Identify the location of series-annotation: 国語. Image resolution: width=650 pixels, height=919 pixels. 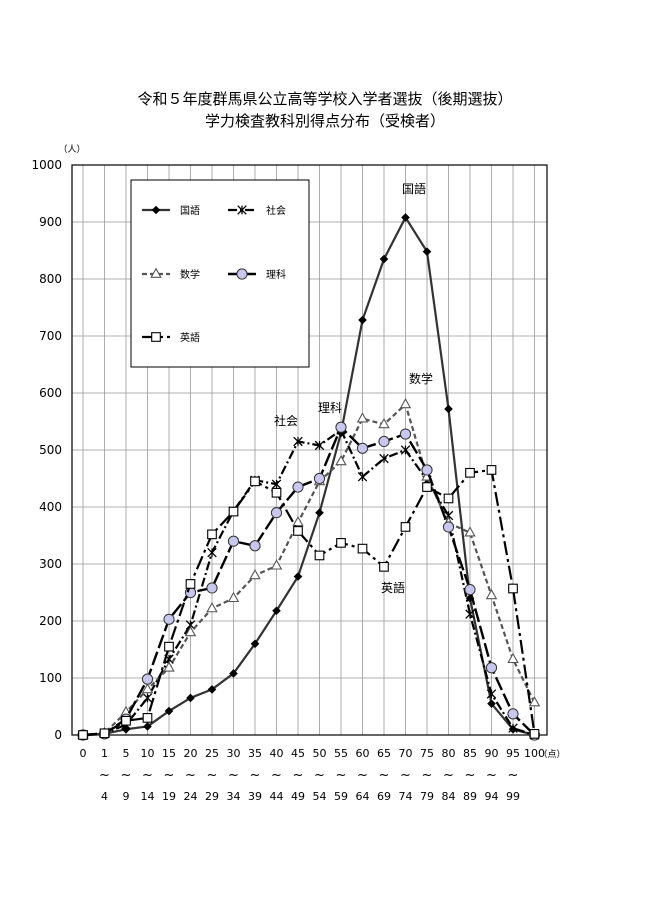
(414, 188).